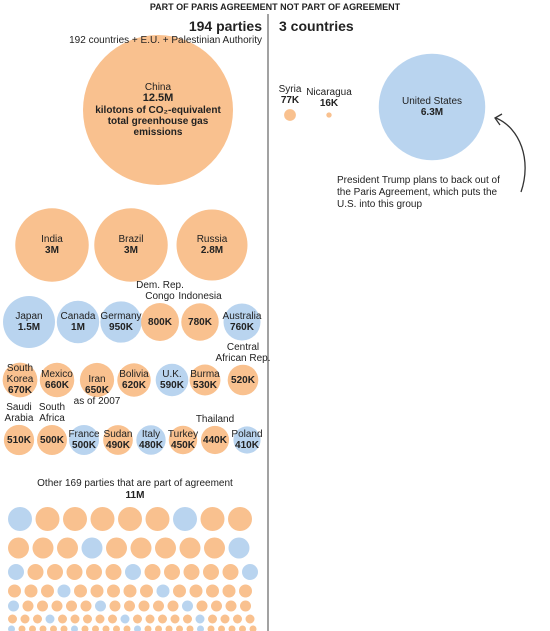 The height and width of the screenshot is (631, 550). What do you see at coordinates (290, 90) in the screenshot?
I see `country-name: Syria` at bounding box center [290, 90].